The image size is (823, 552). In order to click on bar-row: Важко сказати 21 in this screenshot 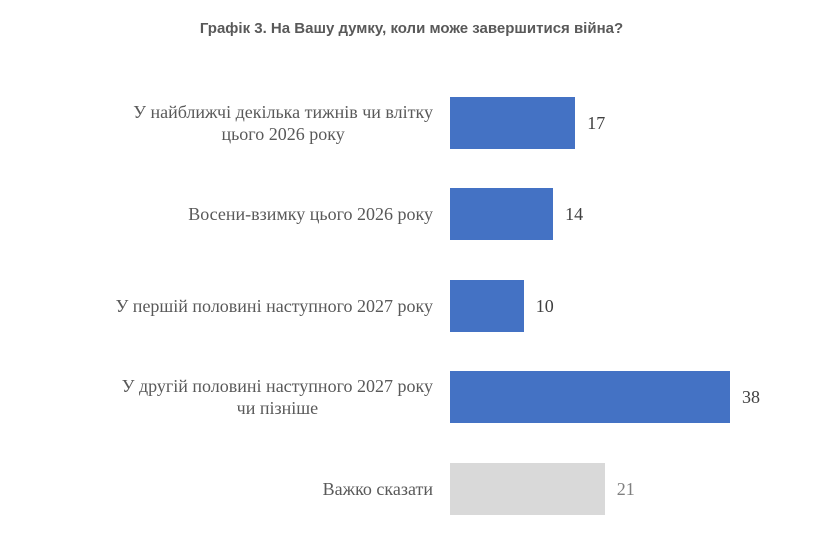, I will do `click(411, 489)`.